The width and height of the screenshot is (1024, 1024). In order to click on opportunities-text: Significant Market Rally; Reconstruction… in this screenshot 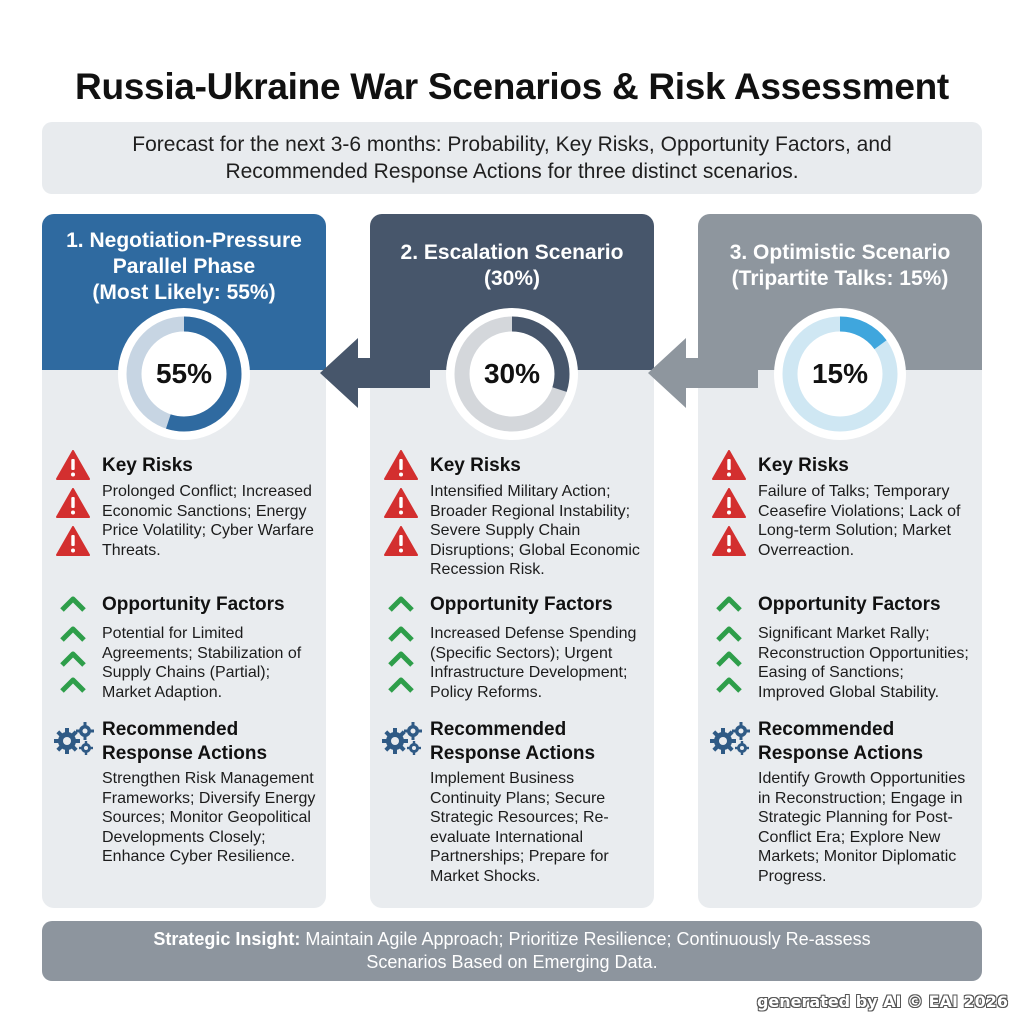, I will do `click(863, 663)`.